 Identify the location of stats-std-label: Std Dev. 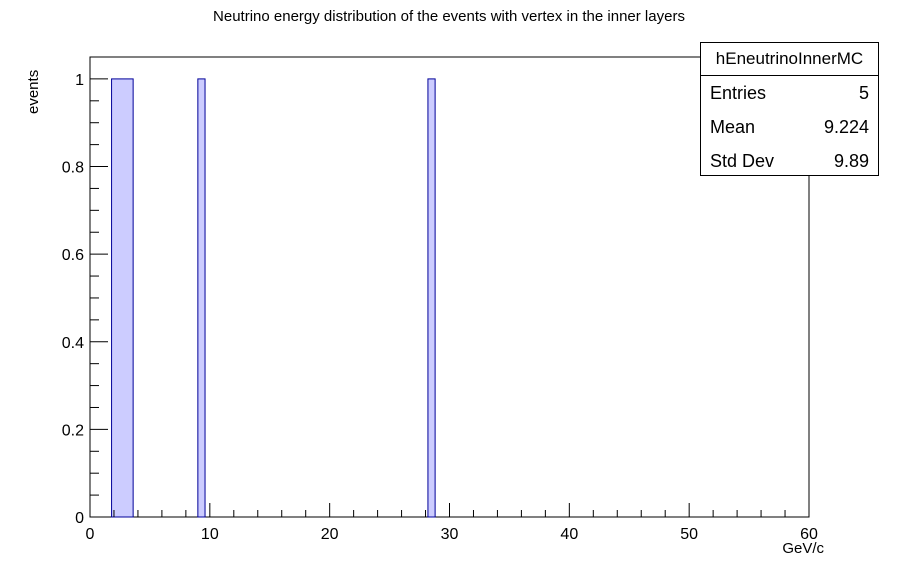
(742, 161).